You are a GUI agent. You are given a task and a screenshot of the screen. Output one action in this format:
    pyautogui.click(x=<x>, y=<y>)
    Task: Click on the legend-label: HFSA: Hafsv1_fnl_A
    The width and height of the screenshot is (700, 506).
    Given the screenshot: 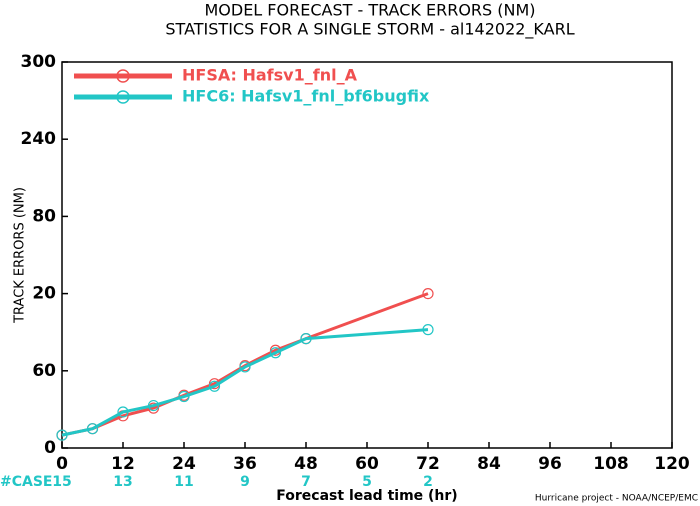 What is the action you would take?
    pyautogui.click(x=270, y=75)
    